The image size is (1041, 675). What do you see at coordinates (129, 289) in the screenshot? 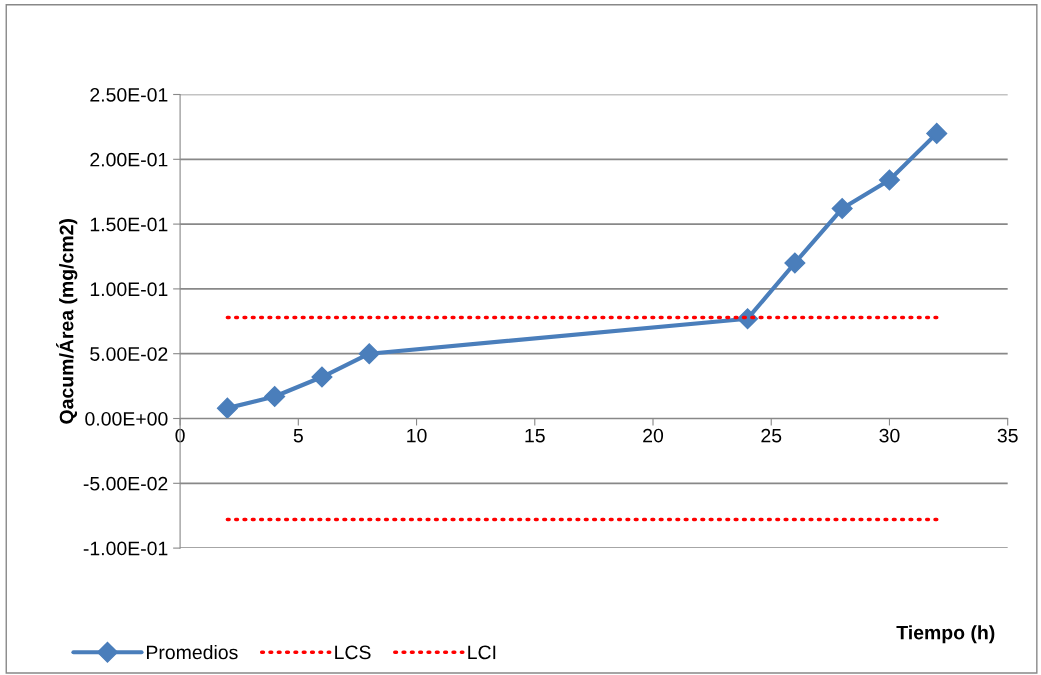
I see `y-tick-label: 1.00E-01` at bounding box center [129, 289].